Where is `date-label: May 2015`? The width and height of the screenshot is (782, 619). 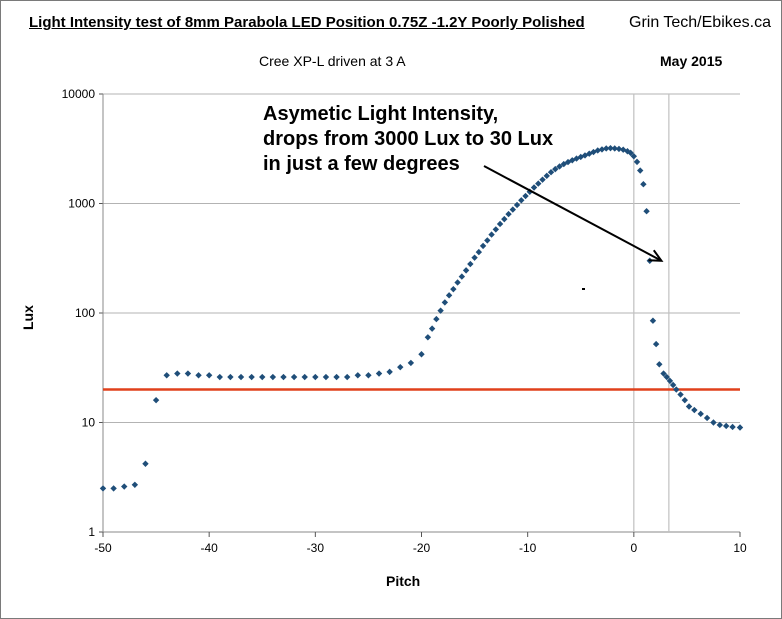 date-label: May 2015 is located at coordinates (691, 61).